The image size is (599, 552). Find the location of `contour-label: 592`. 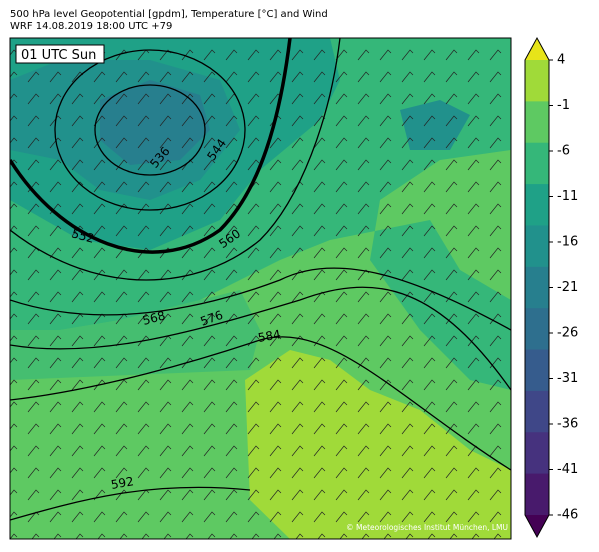

contour-label: 592 is located at coordinates (122, 483).